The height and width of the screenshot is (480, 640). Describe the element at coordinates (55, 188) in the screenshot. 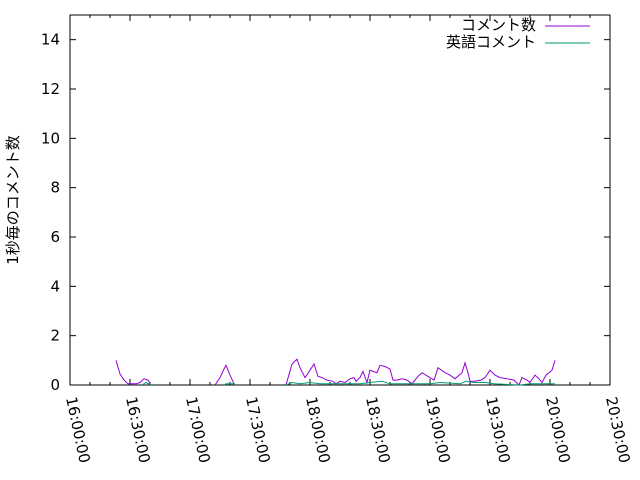

I see `y-tick-label: 8` at that location.